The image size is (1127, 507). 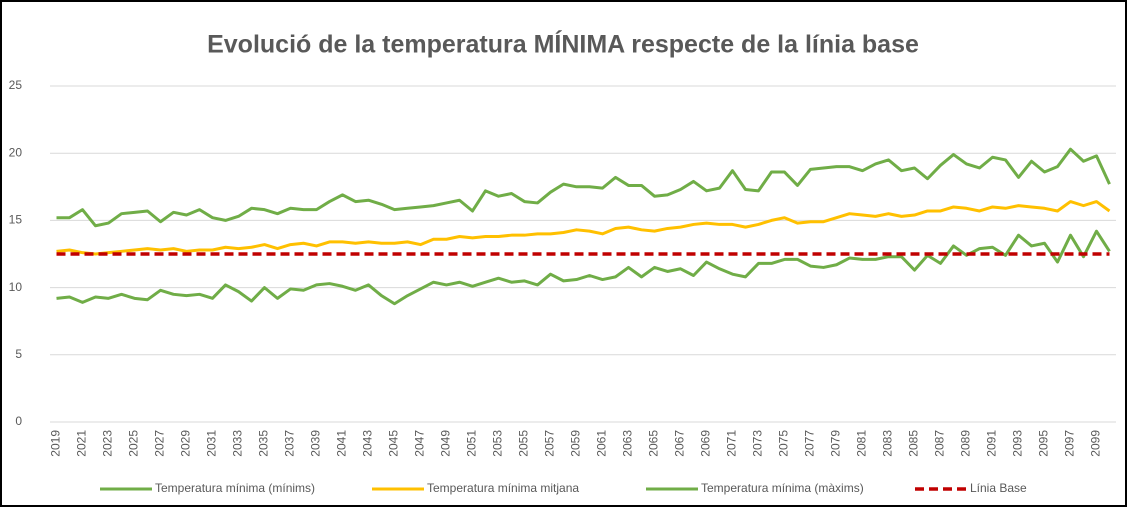 I want to click on x-tick-label: 2073, so click(x=758, y=443).